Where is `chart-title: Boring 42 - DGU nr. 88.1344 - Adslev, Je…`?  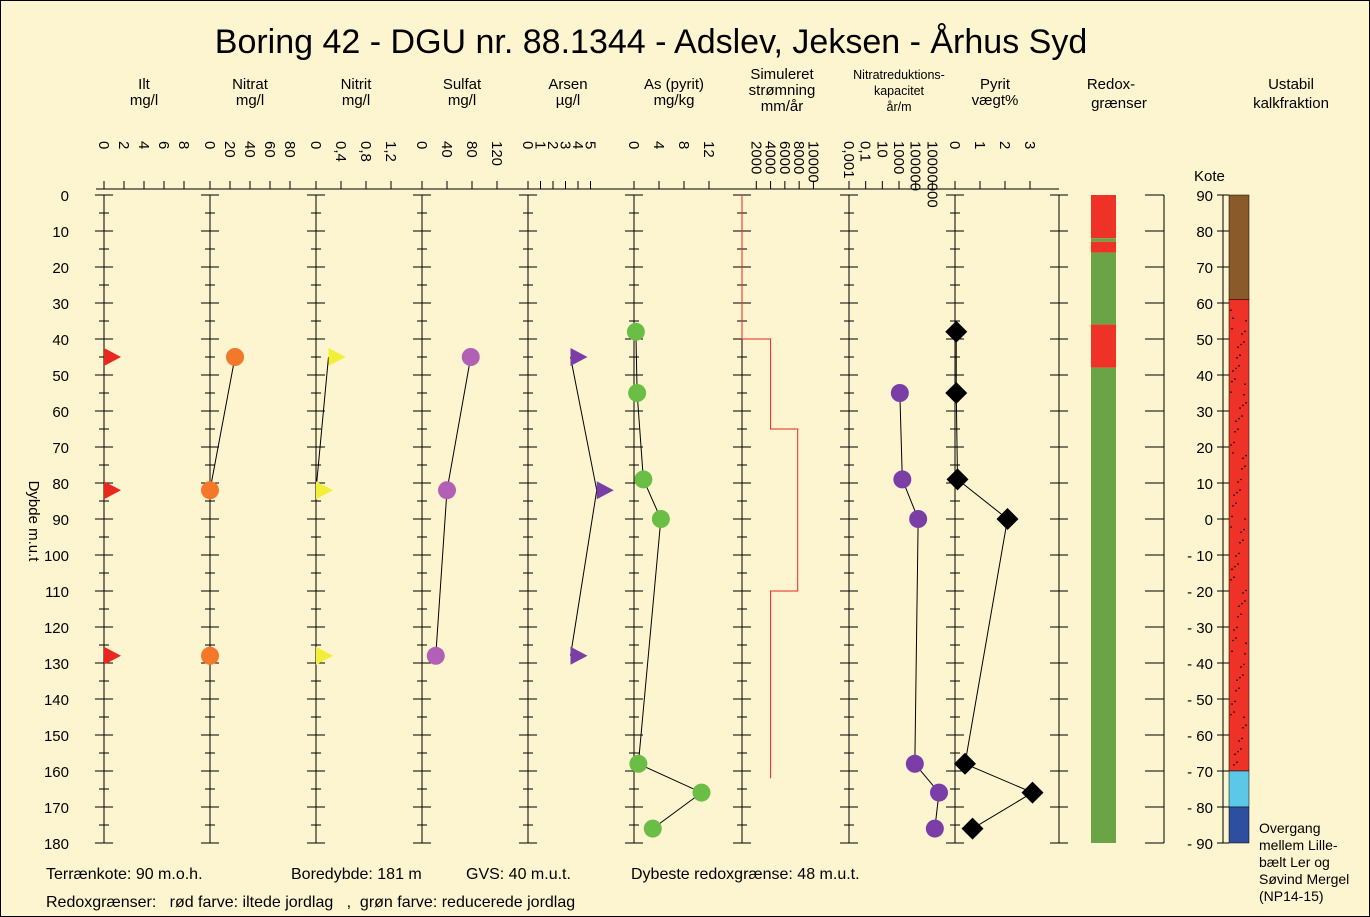 chart-title: Boring 42 - DGU nr. 88.1344 - Adslev, Je… is located at coordinates (651, 42).